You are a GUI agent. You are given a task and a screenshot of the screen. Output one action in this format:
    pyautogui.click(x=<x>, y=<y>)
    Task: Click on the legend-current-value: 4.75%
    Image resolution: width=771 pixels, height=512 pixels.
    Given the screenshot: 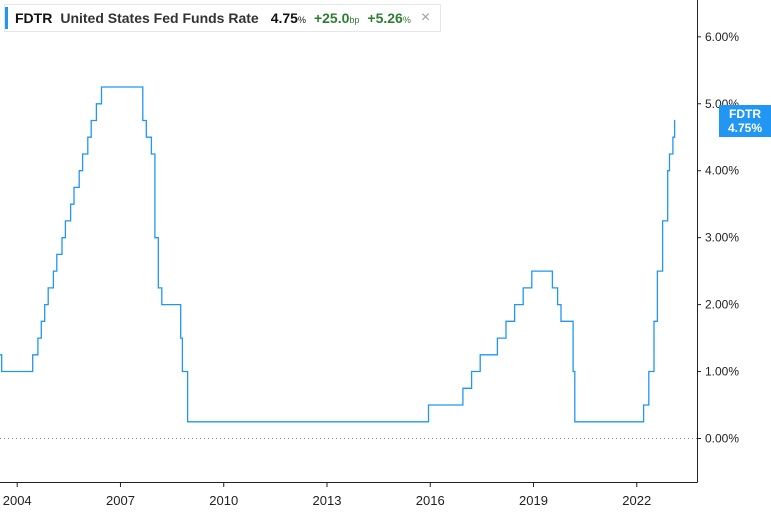 What is the action you would take?
    pyautogui.click(x=288, y=18)
    